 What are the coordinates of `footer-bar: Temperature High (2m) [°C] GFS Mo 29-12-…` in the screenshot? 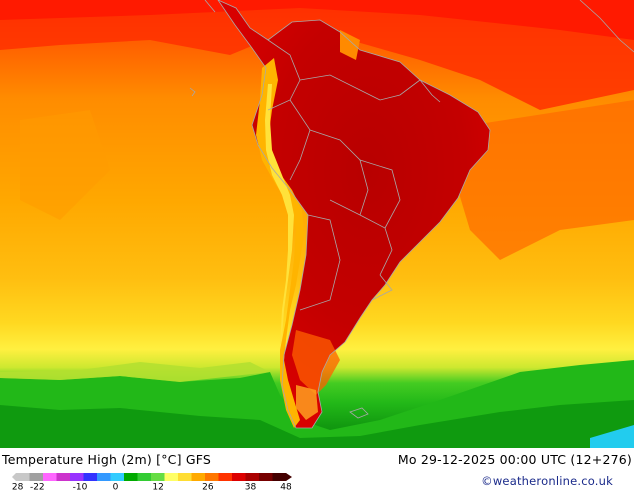 It's located at (317, 469).